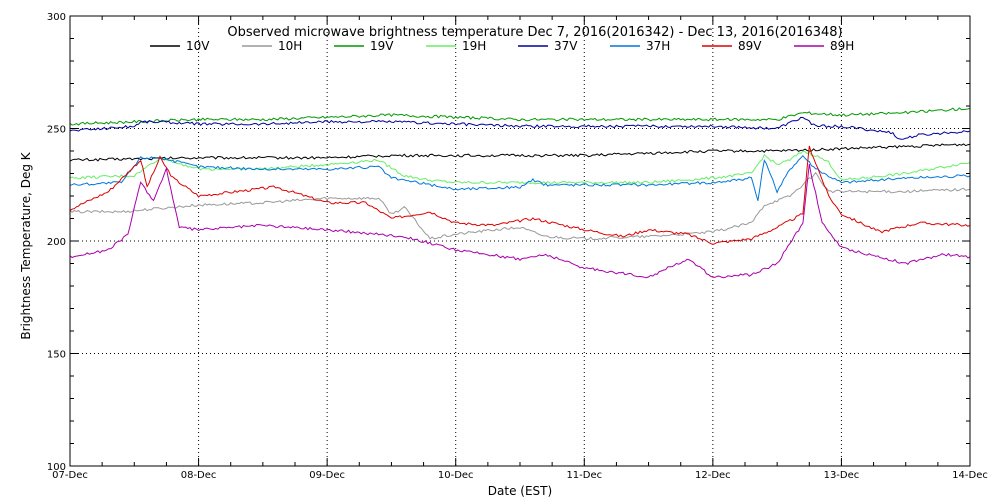 This screenshot has height=500, width=1000. Describe the element at coordinates (199, 475) in the screenshot. I see `x-tick-label: 08-Dec` at that location.